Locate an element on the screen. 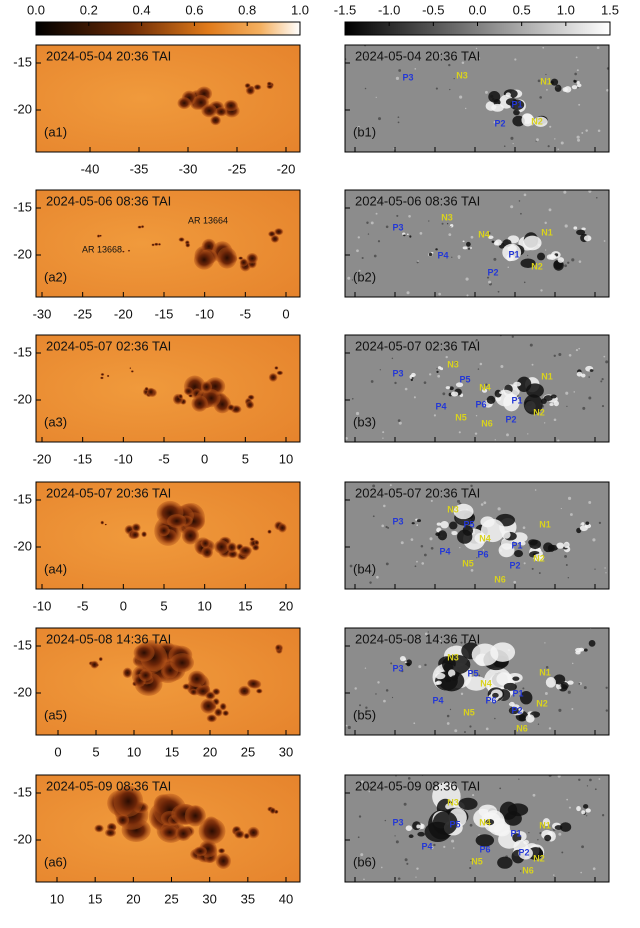  x-tick-label: -35 is located at coordinates (139, 168).